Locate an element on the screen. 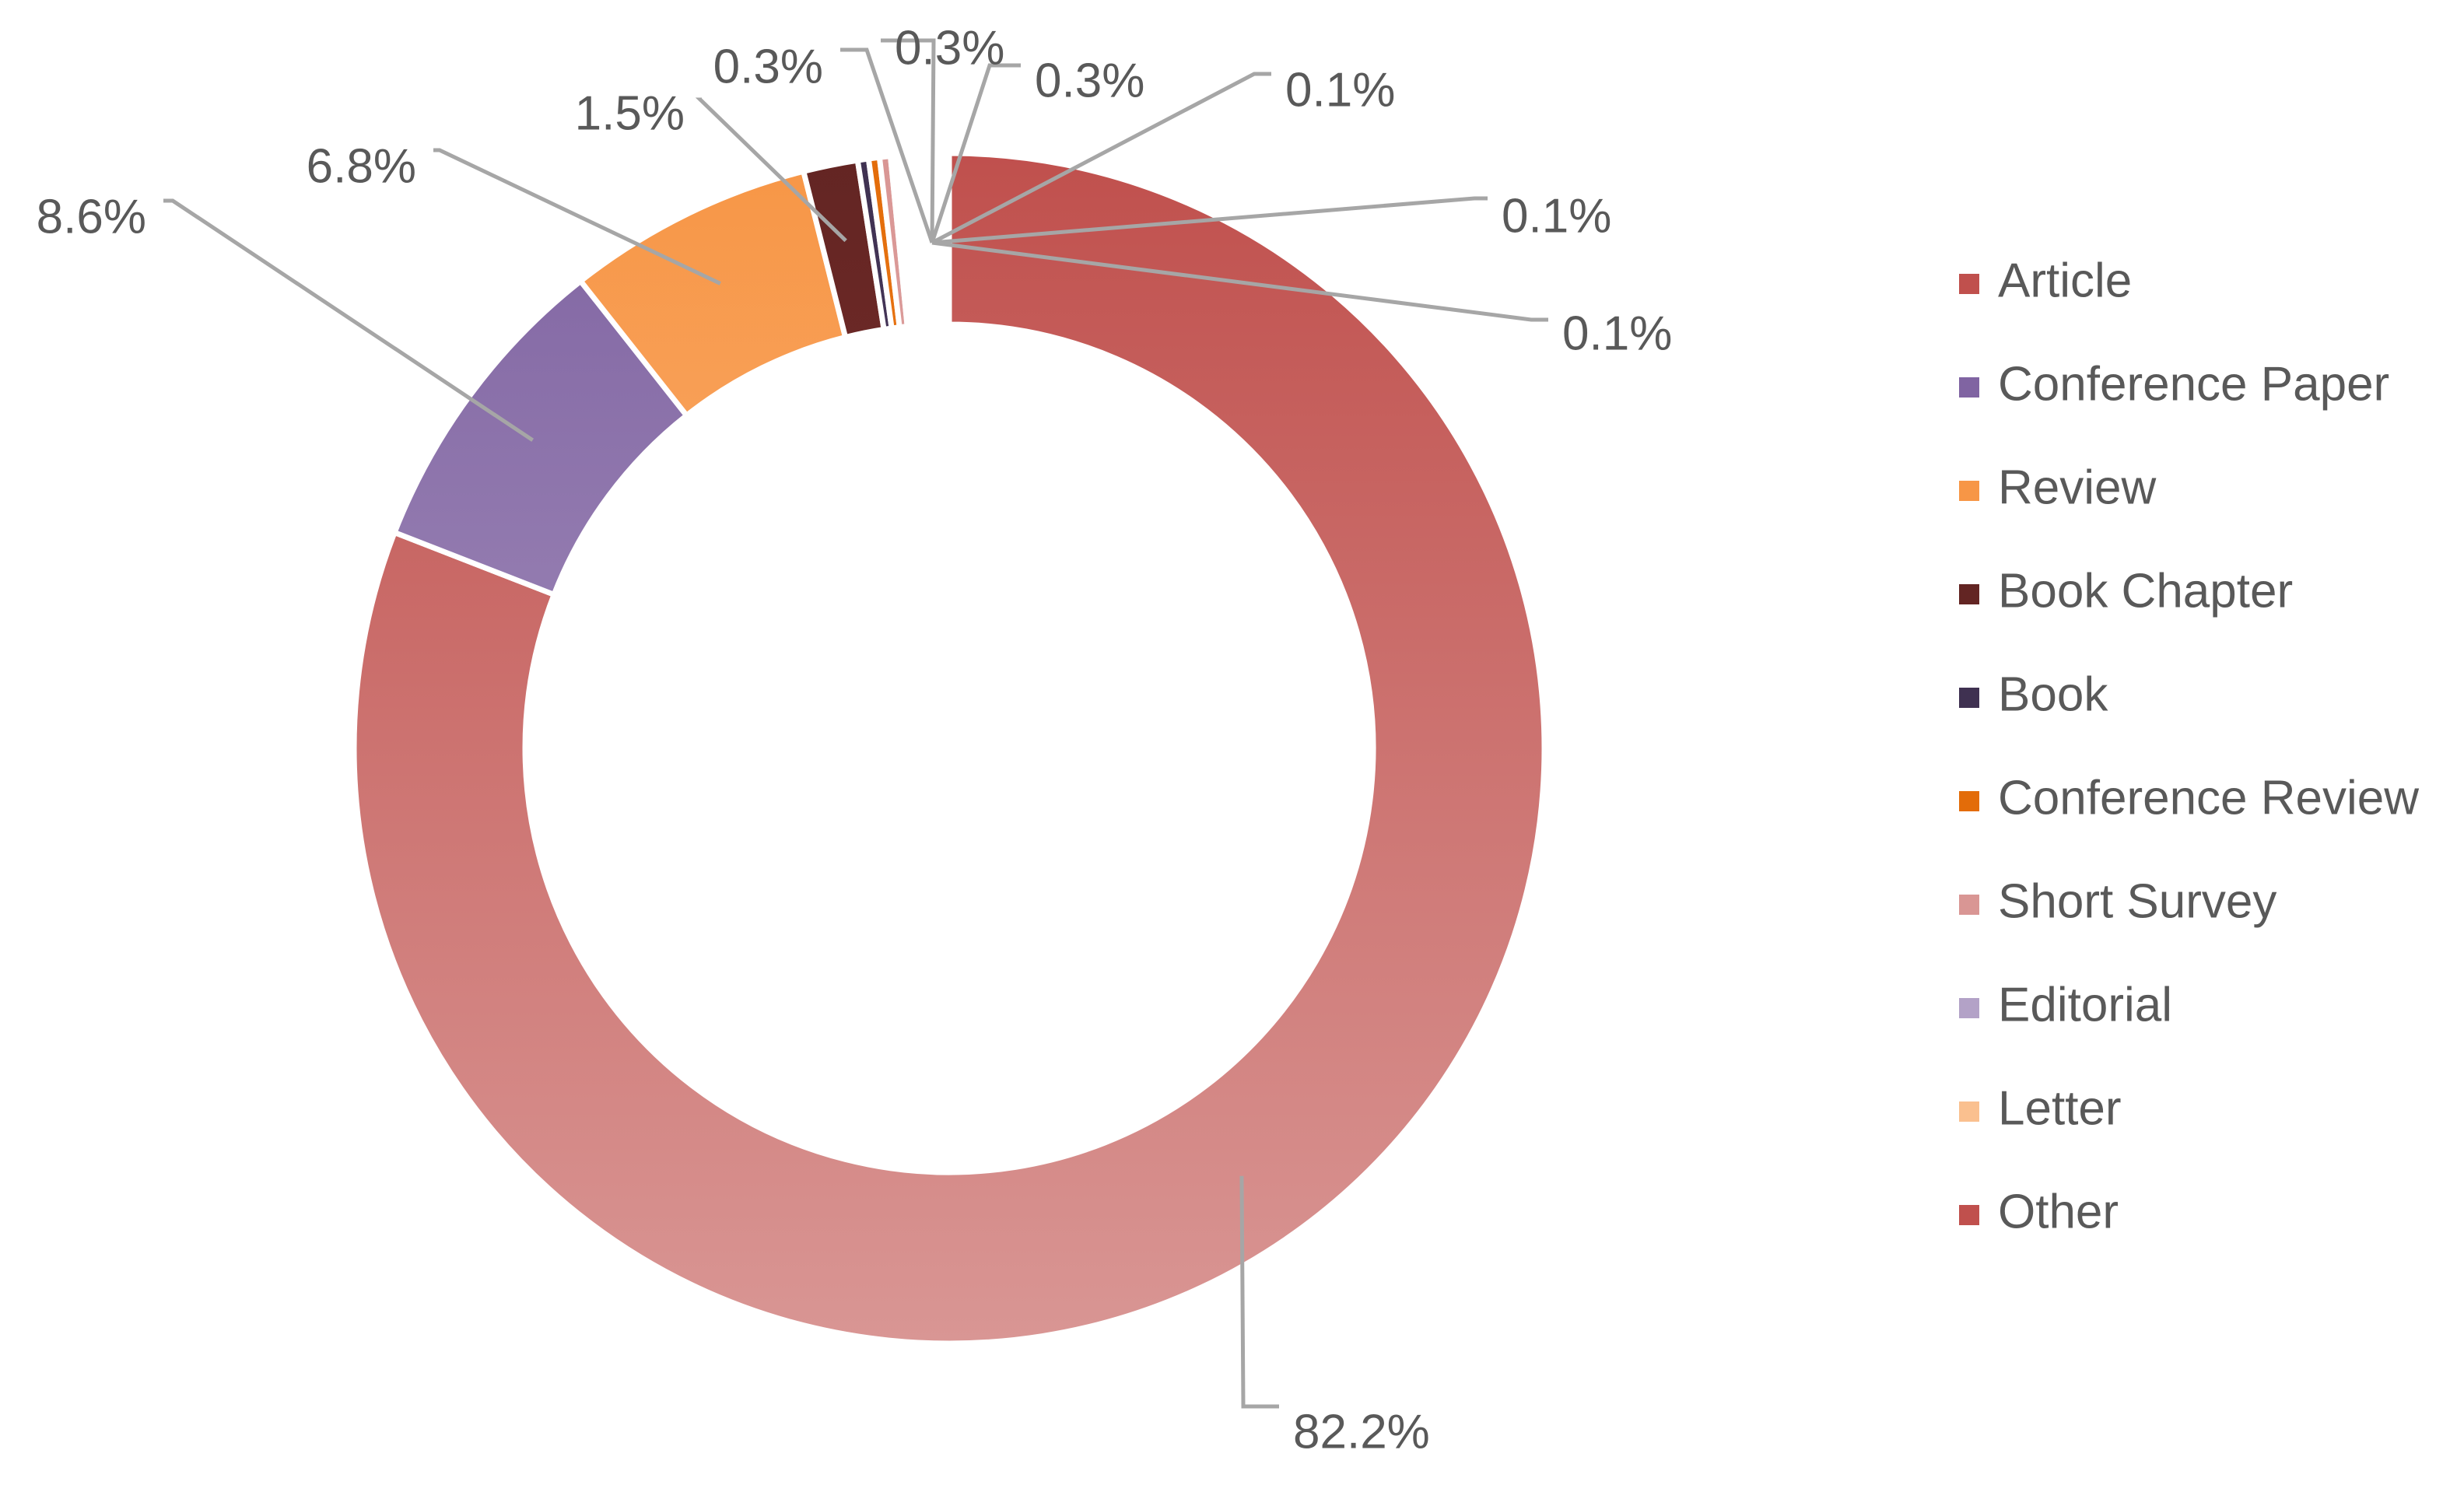 This screenshot has height=1485, width=2464. data-label-short-survey: 0.3% is located at coordinates (1089, 80).